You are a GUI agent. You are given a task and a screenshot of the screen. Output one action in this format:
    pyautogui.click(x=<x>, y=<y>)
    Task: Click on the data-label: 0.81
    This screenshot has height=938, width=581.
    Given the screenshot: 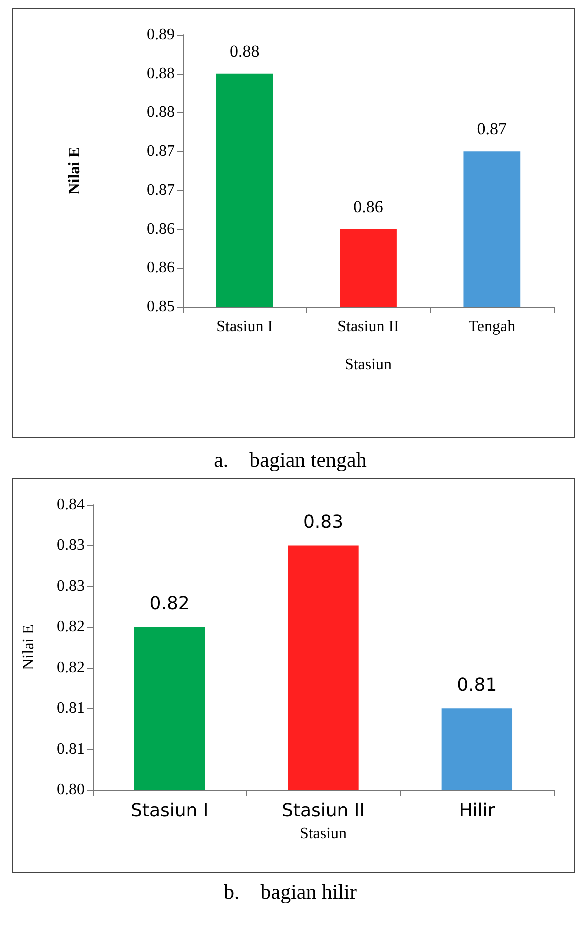 What is the action you would take?
    pyautogui.click(x=477, y=685)
    